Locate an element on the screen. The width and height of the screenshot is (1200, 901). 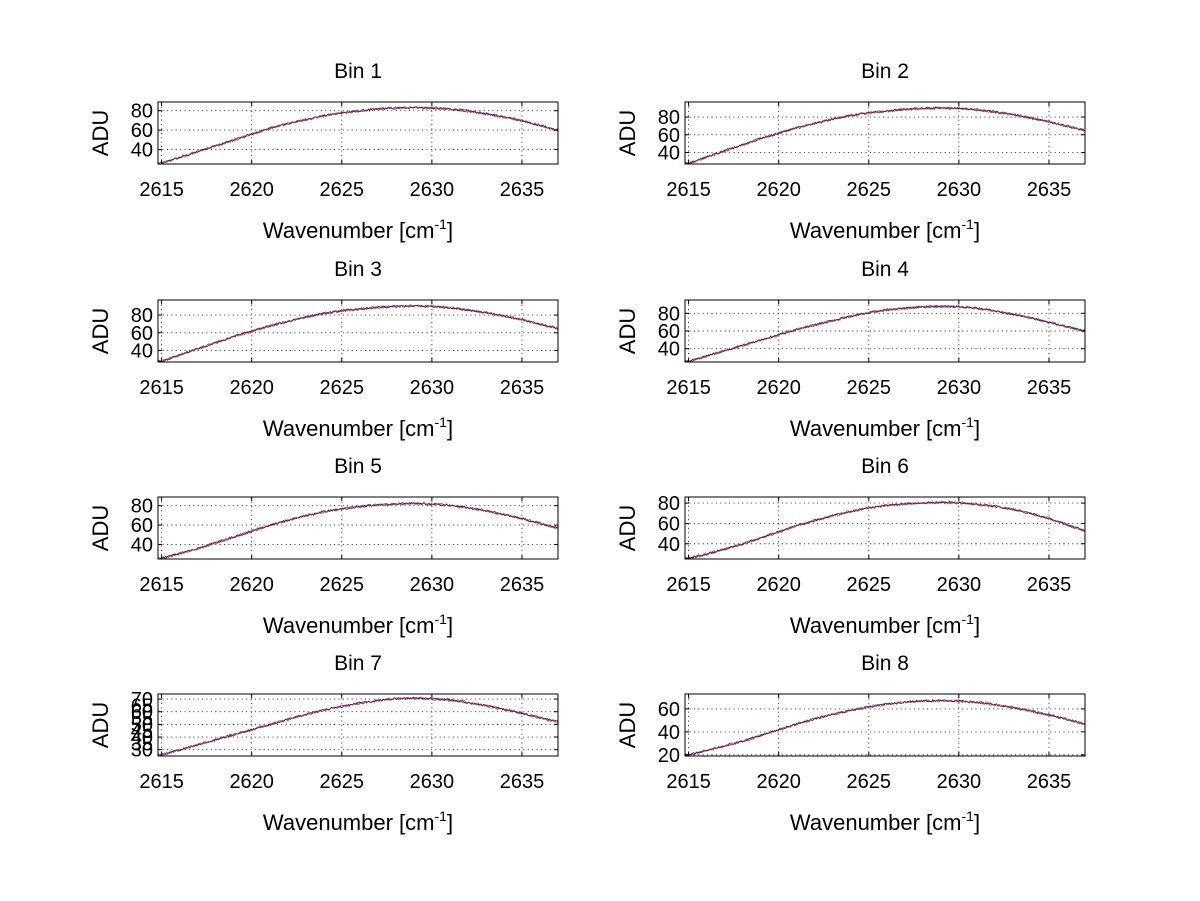
chart-title: Bin 7 is located at coordinates (358, 663).